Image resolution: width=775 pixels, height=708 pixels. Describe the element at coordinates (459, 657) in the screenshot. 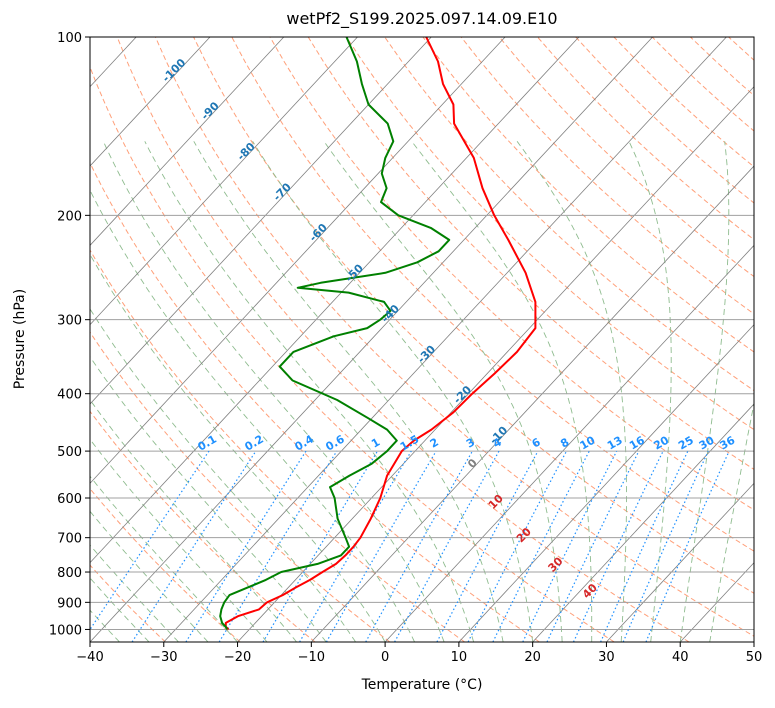

I see `x-tick-label: 10` at that location.